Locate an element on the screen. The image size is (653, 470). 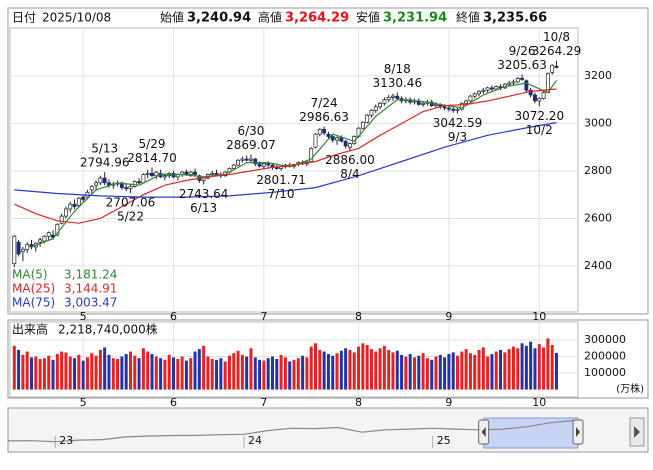
annotation-date: 9/26 is located at coordinates (522, 51).